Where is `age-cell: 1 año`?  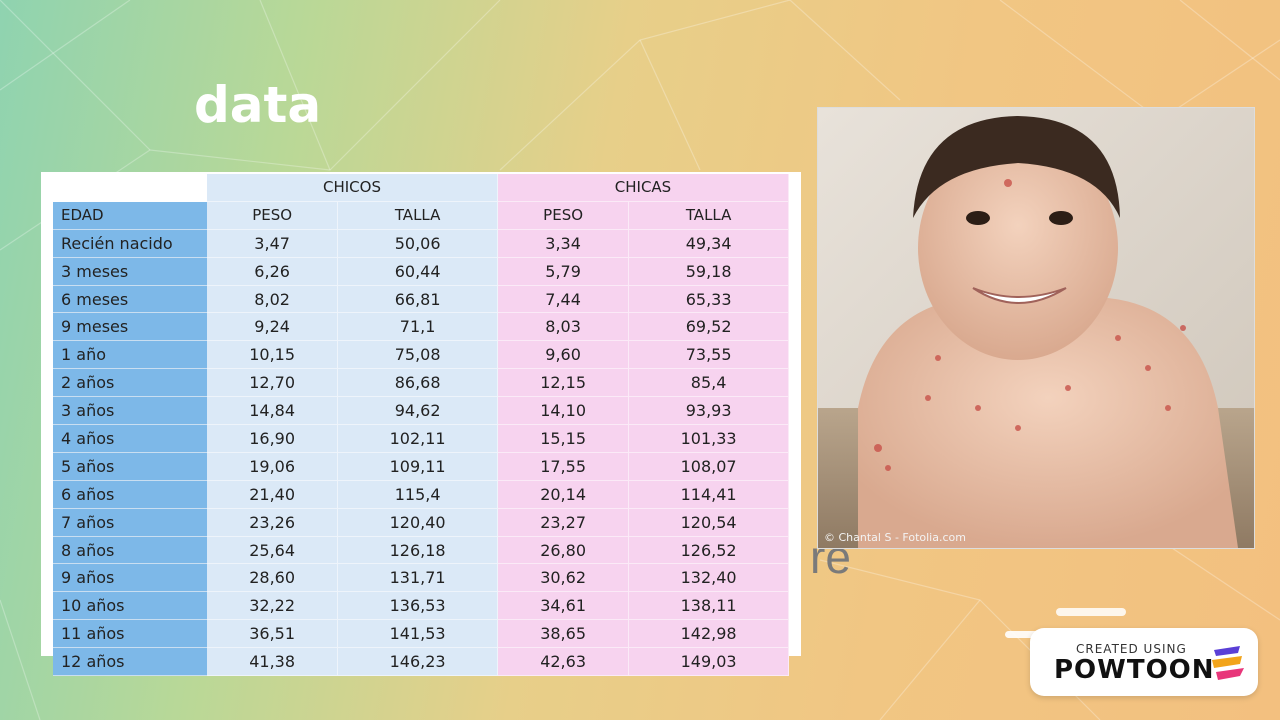 age-cell: 1 año is located at coordinates (130, 355).